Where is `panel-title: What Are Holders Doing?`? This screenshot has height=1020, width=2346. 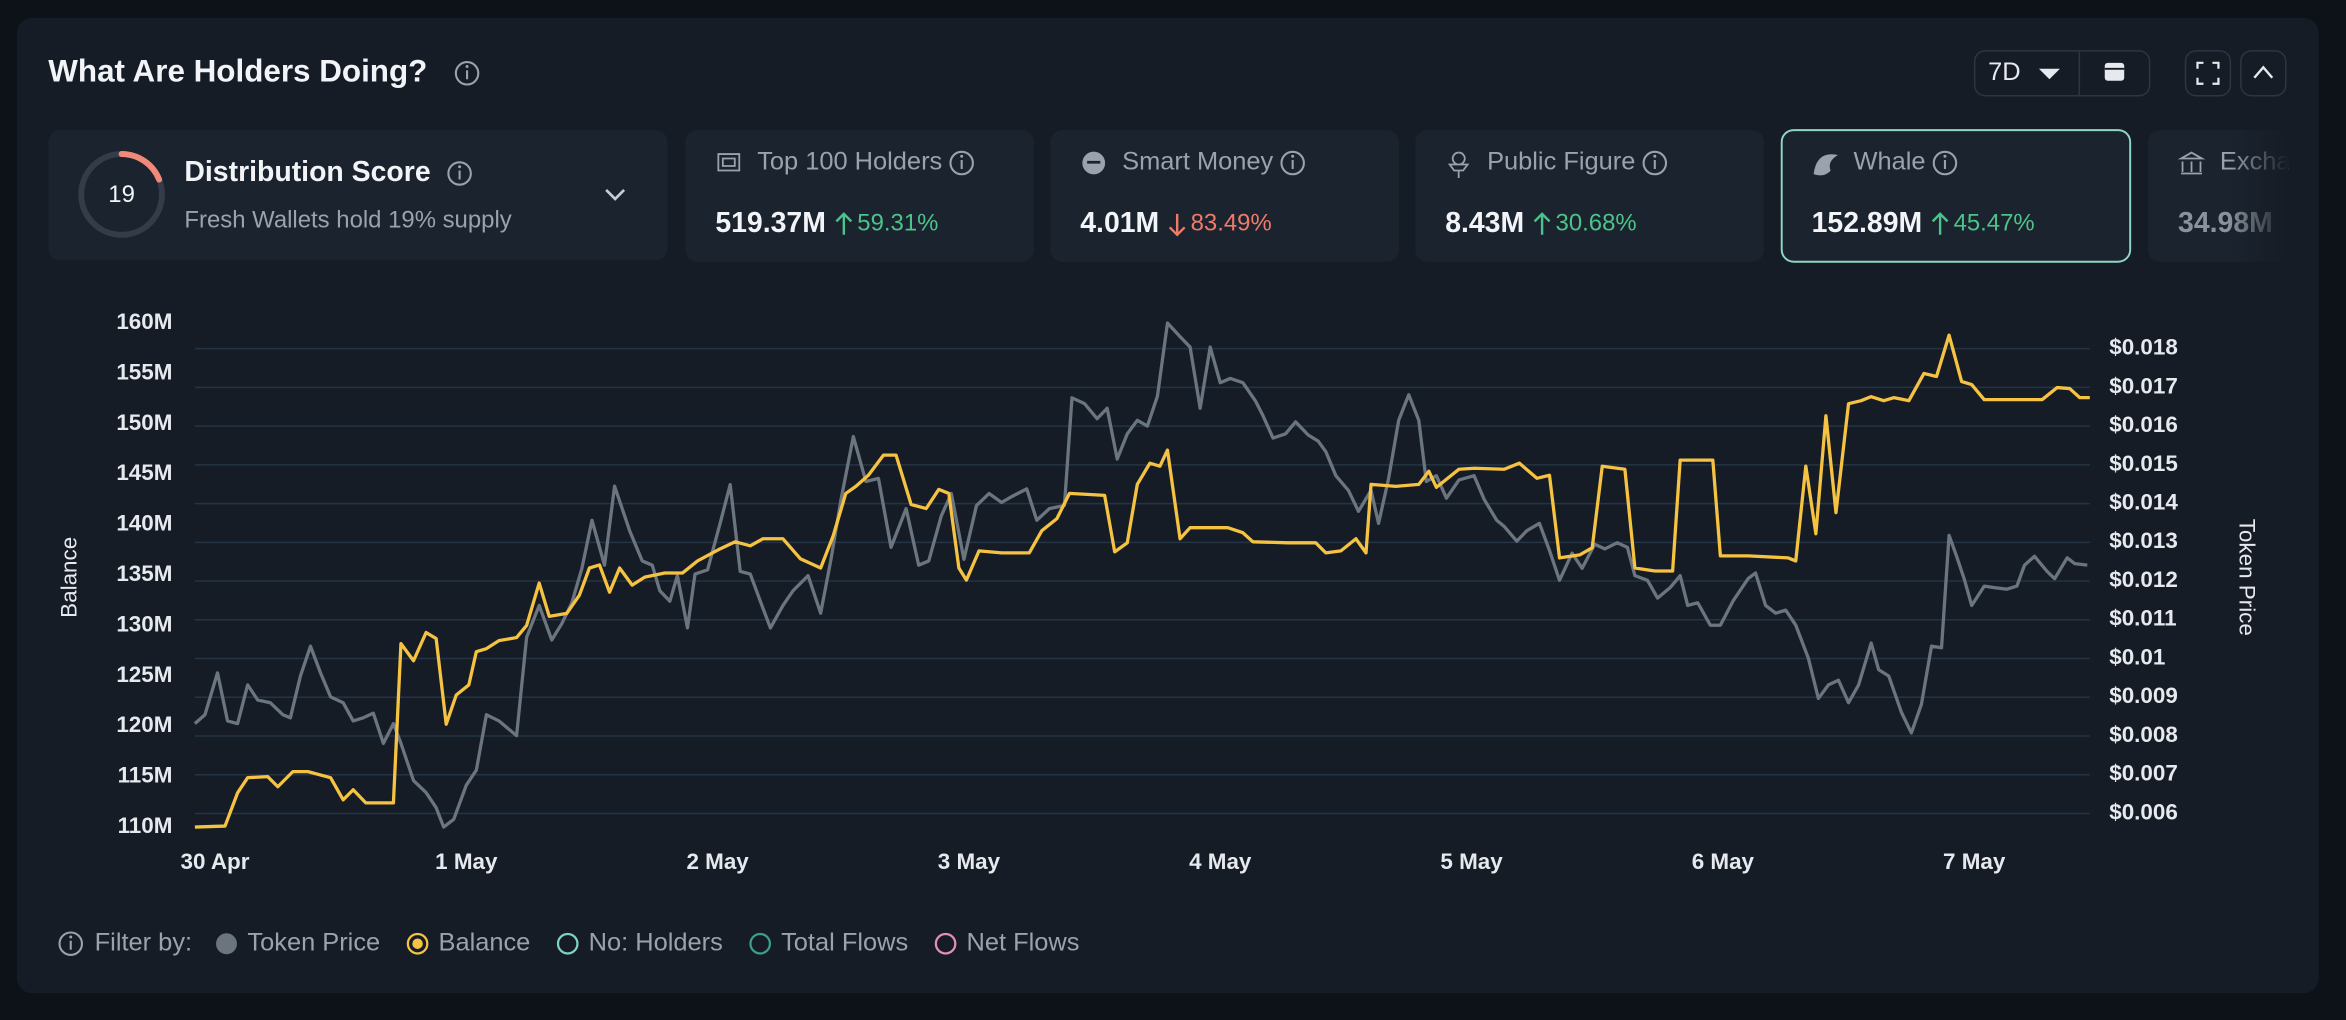 panel-title: What Are Holders Doing? is located at coordinates (237, 71).